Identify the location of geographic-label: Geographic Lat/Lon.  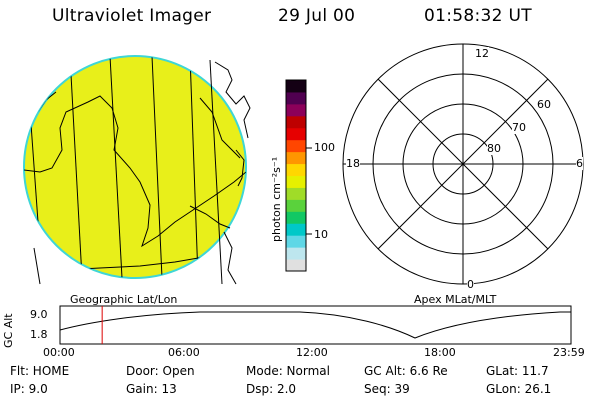
(124, 299).